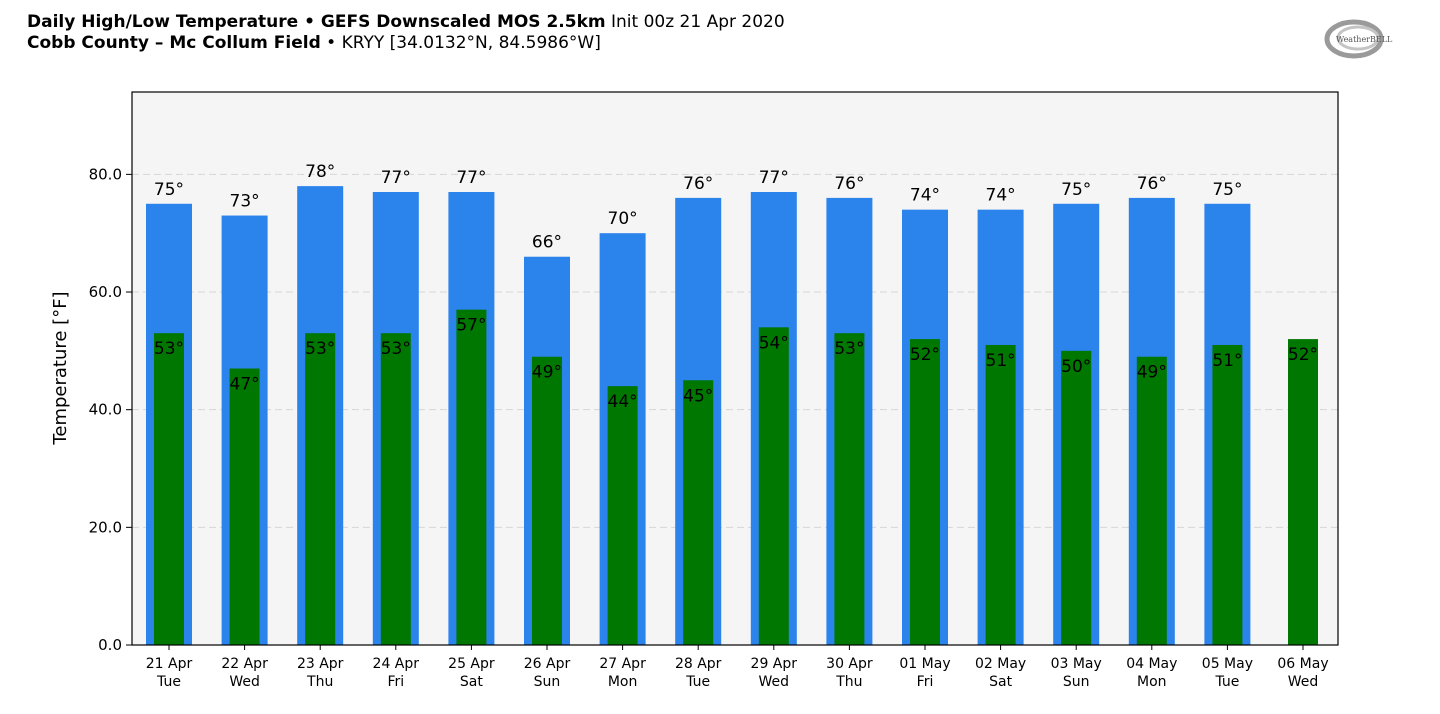  What do you see at coordinates (547, 664) in the screenshot?
I see `x-tick-date: 26 Apr` at bounding box center [547, 664].